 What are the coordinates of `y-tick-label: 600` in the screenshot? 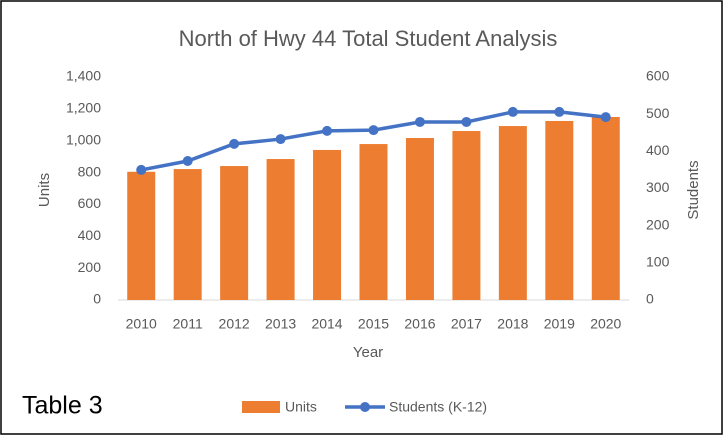 It's located at (90, 203).